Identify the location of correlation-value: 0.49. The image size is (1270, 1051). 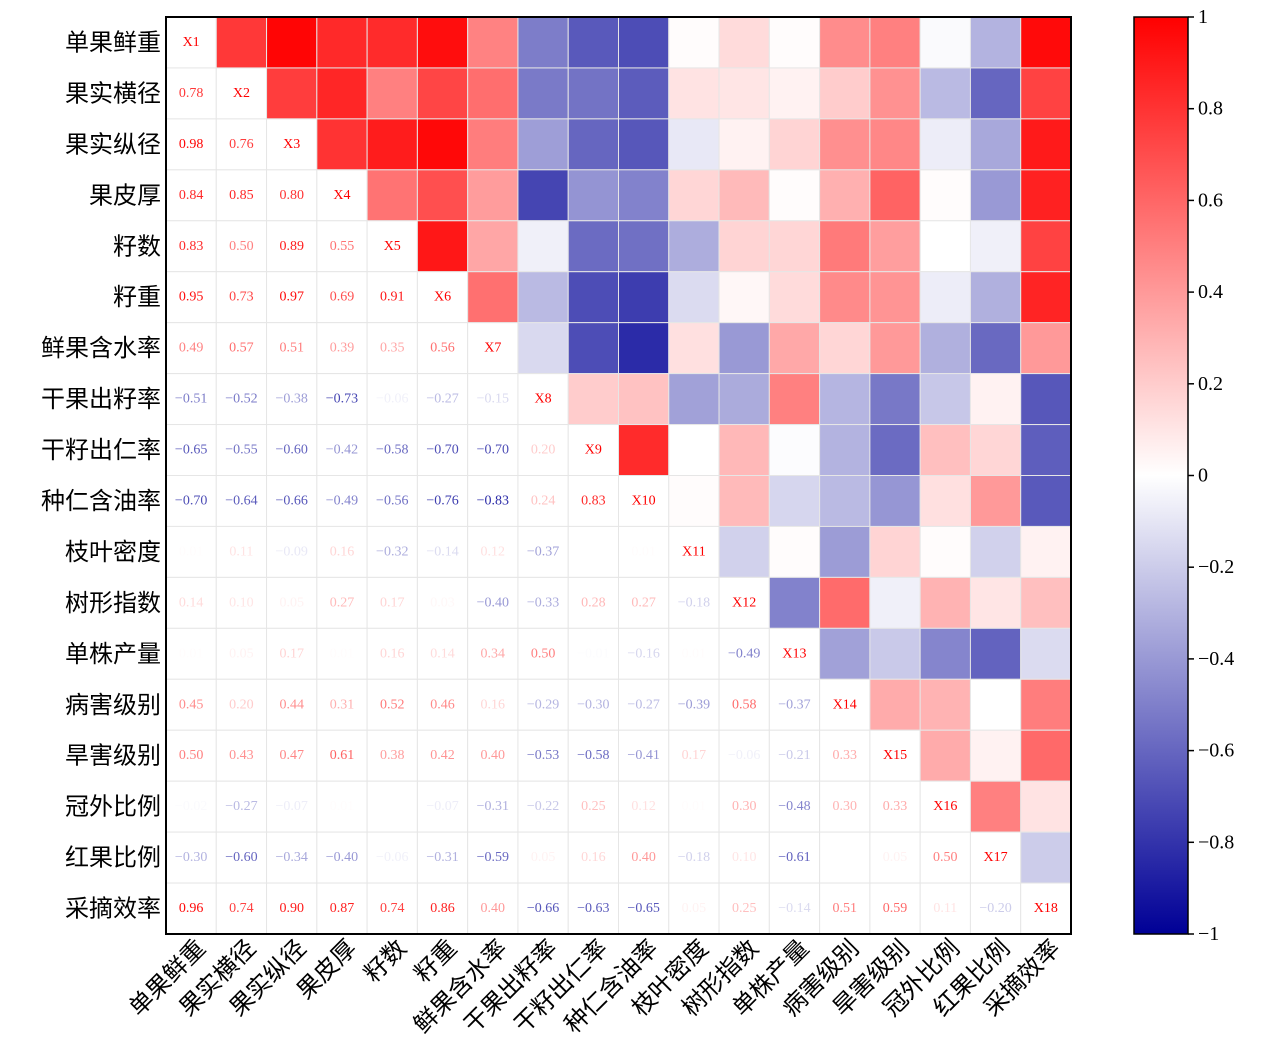
(191, 348).